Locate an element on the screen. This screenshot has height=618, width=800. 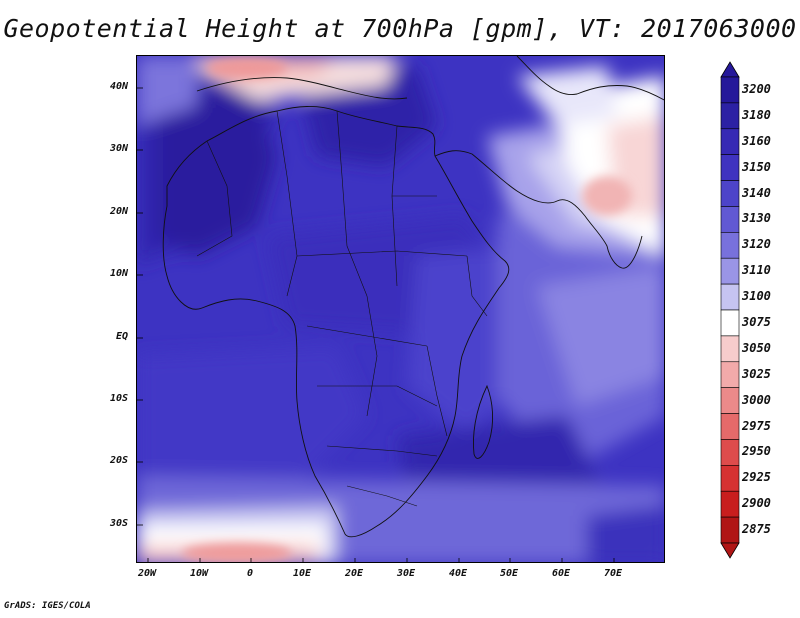
lon-label-60e: 60E is located at coordinates (561, 573).